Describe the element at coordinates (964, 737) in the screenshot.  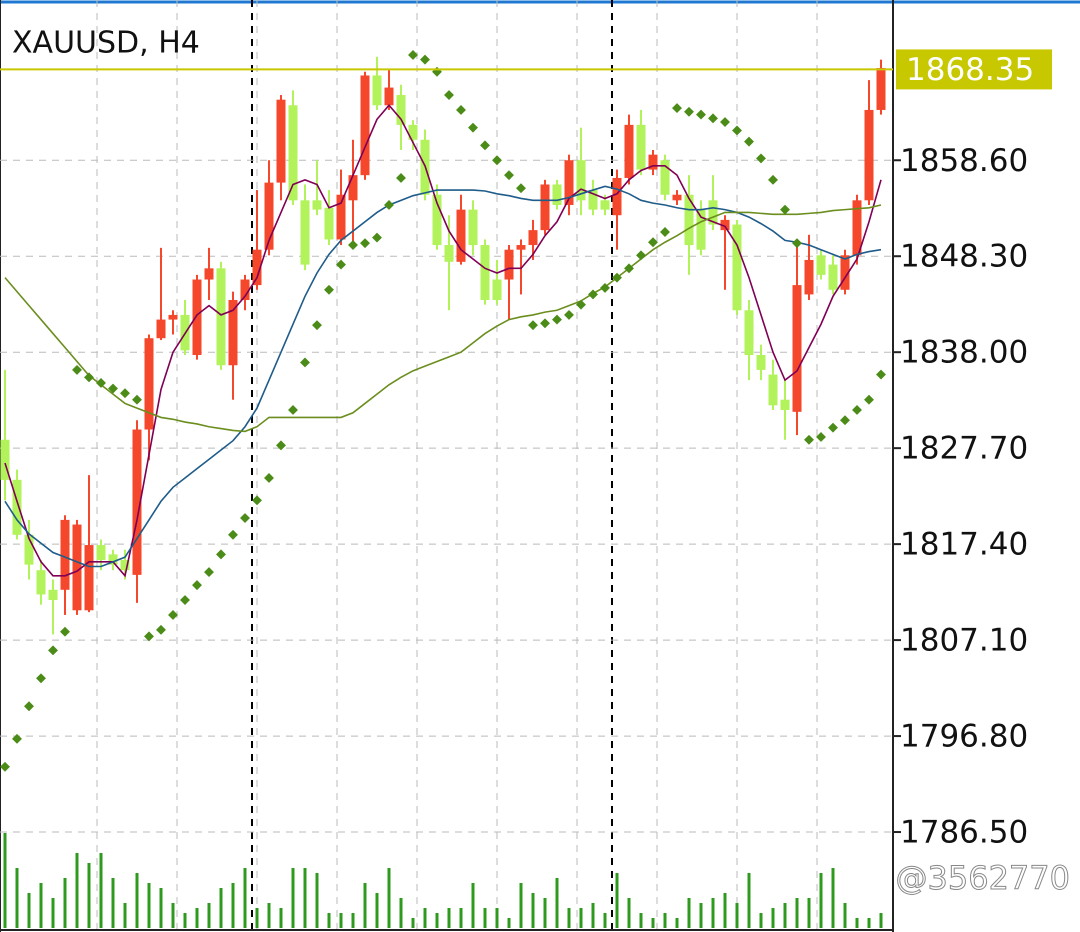
I see `y-tick-label: 1796.80` at that location.